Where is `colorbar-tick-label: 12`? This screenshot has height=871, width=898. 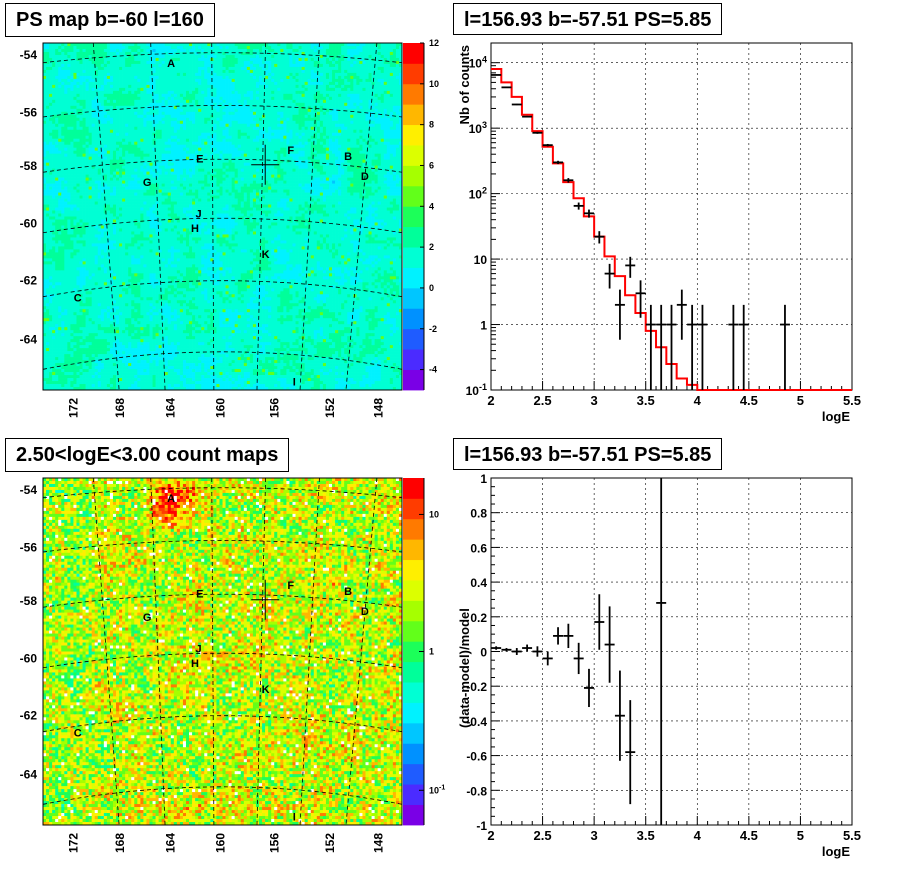 colorbar-tick-label: 12 is located at coordinates (434, 43).